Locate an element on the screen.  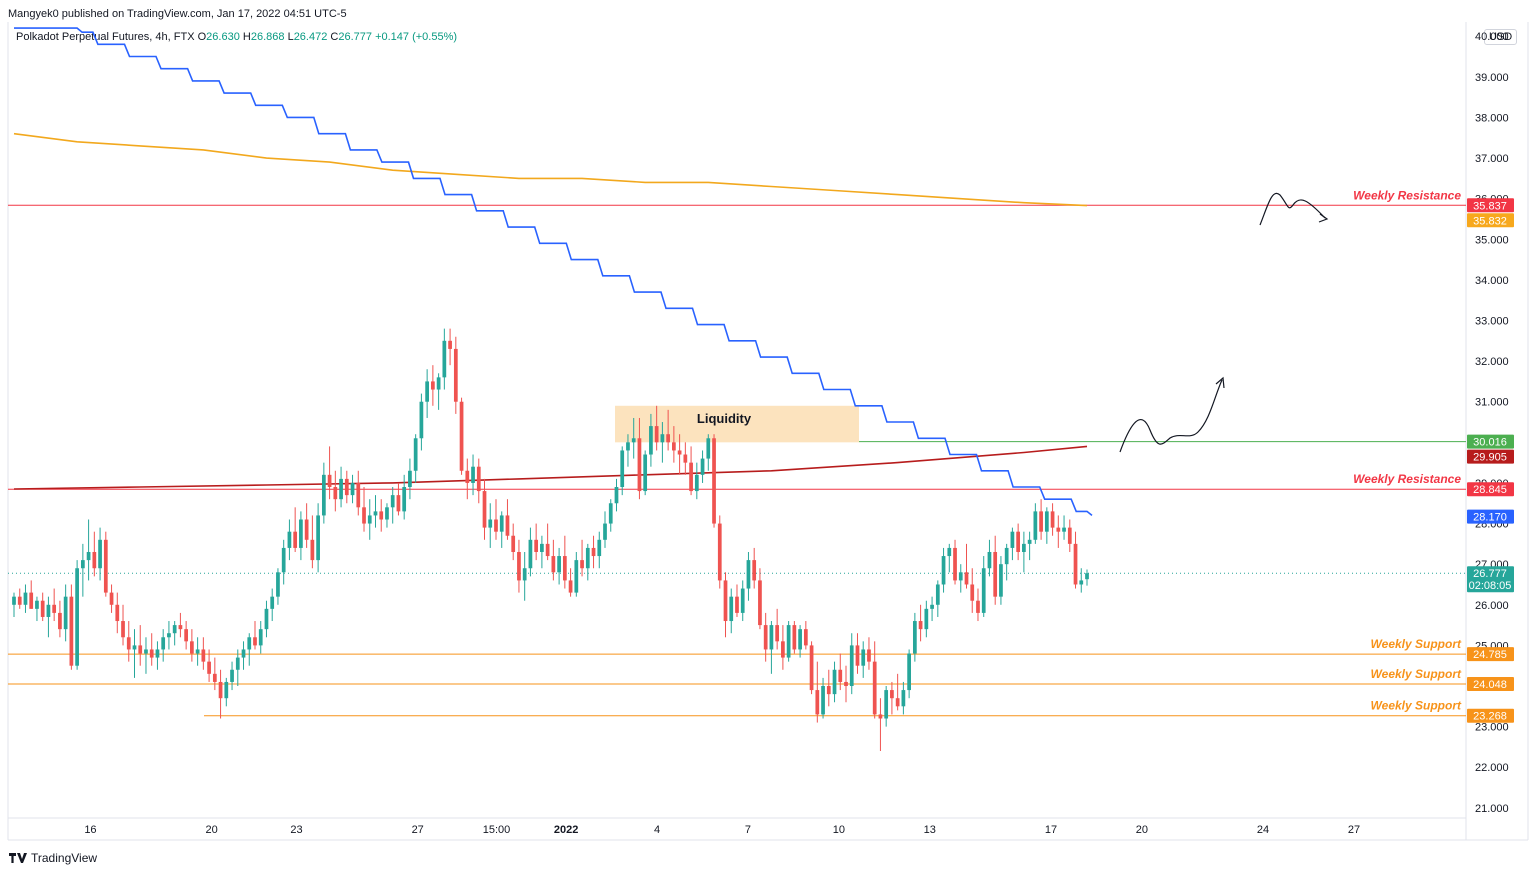
price-label-text: 24.048 is located at coordinates (1490, 685).